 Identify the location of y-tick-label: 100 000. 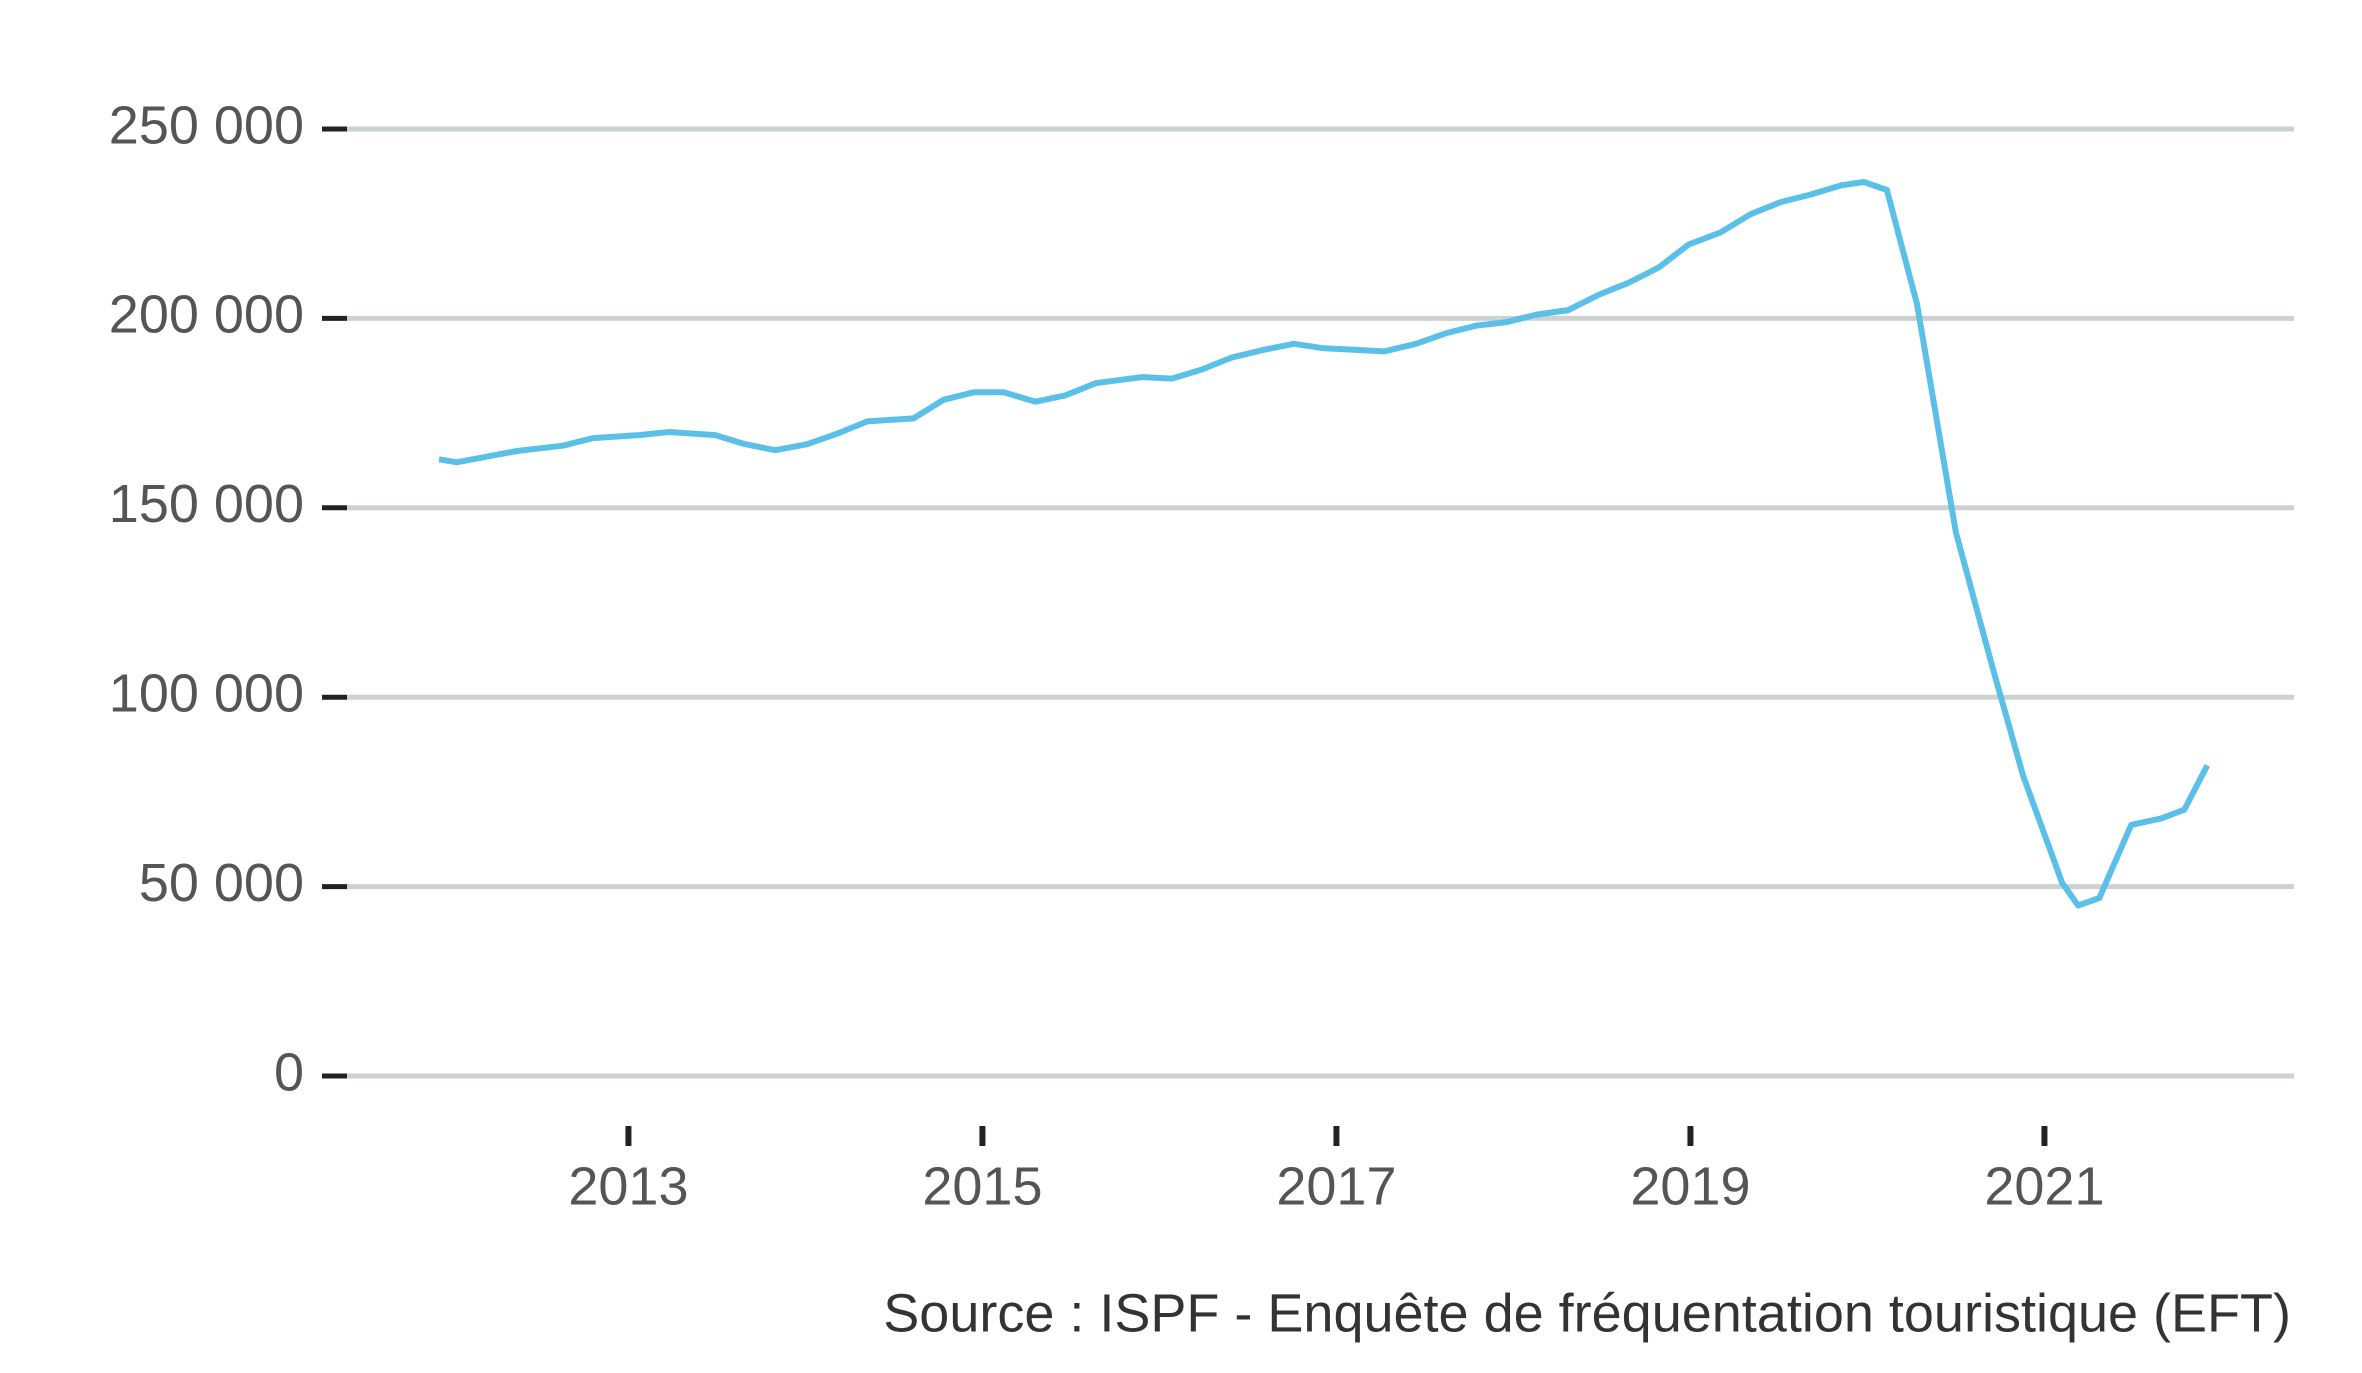
(206, 693).